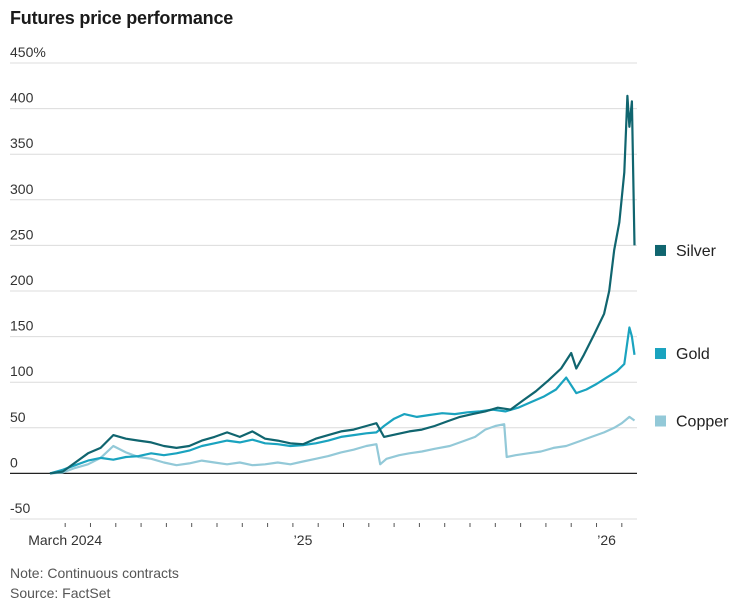 The image size is (740, 607). Describe the element at coordinates (660, 250) in the screenshot. I see `legend-swatch-silver` at that location.